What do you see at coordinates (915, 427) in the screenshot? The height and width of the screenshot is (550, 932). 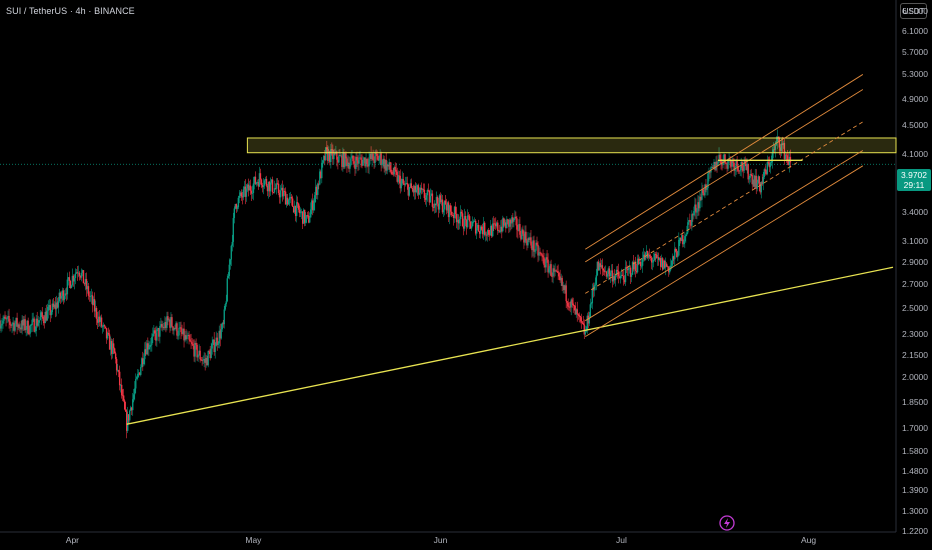 I see `price-tick: 1.7000` at bounding box center [915, 427].